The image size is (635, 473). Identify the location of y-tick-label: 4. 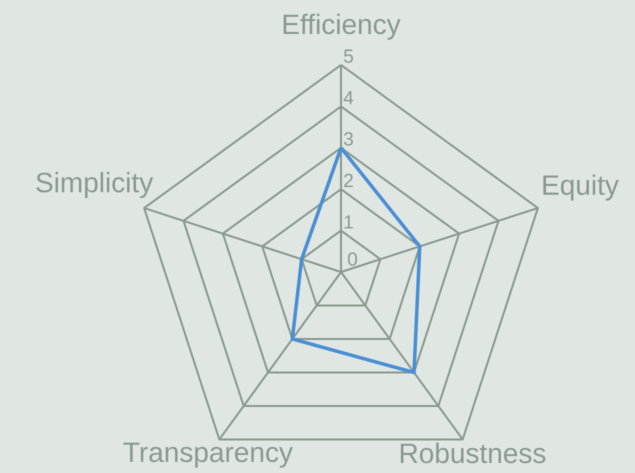
(349, 97).